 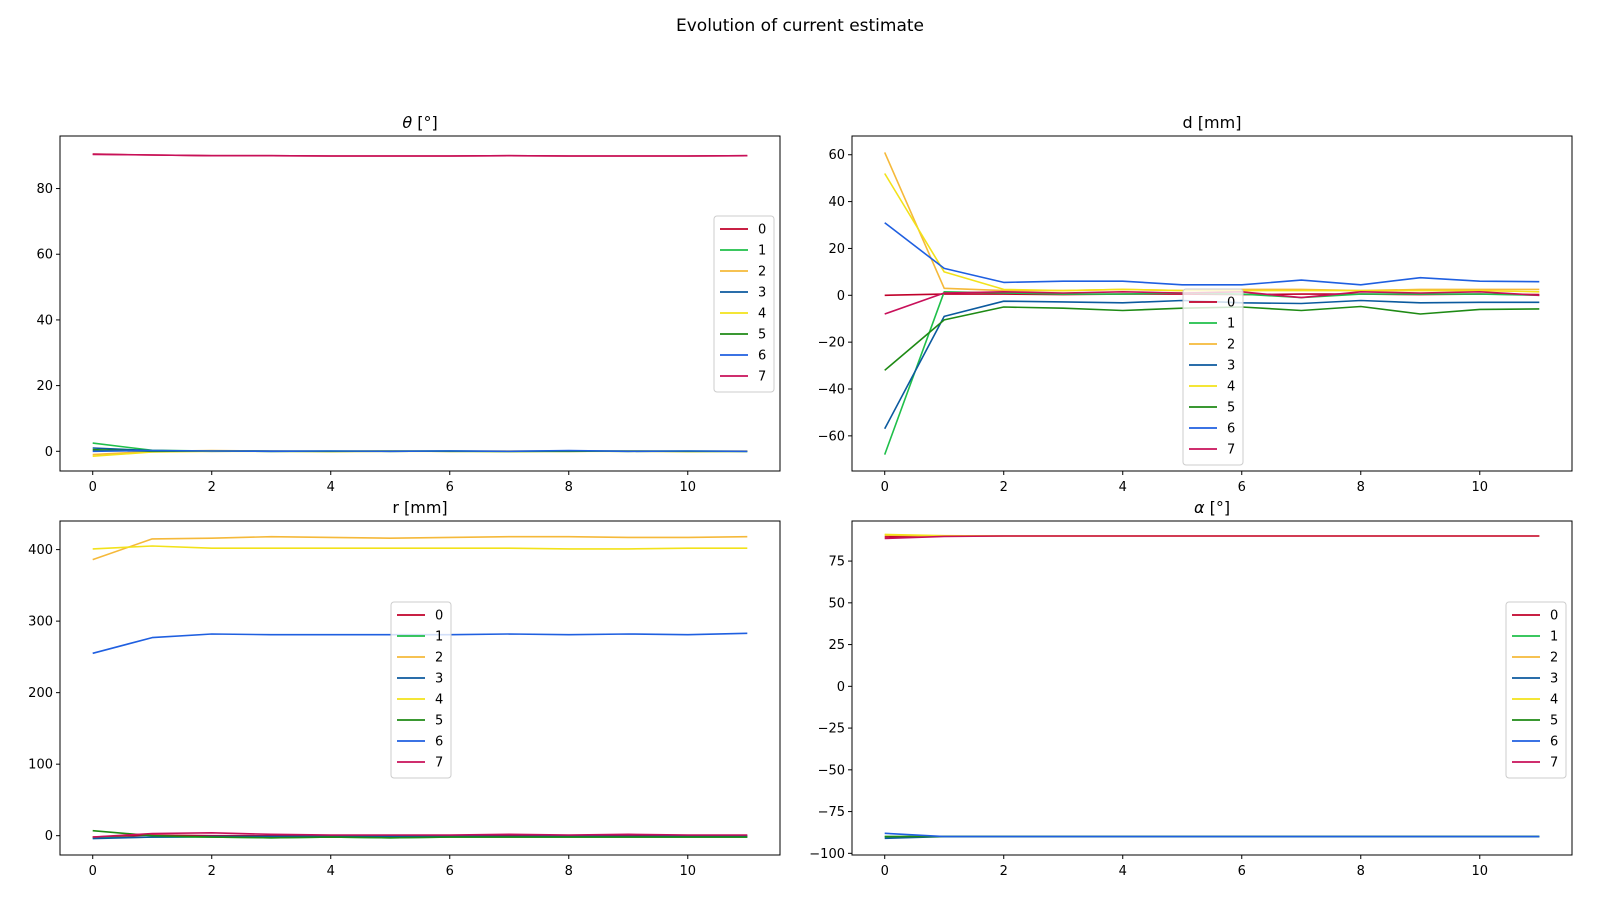 What do you see at coordinates (40, 693) in the screenshot?
I see `y-tick-label: 200` at bounding box center [40, 693].